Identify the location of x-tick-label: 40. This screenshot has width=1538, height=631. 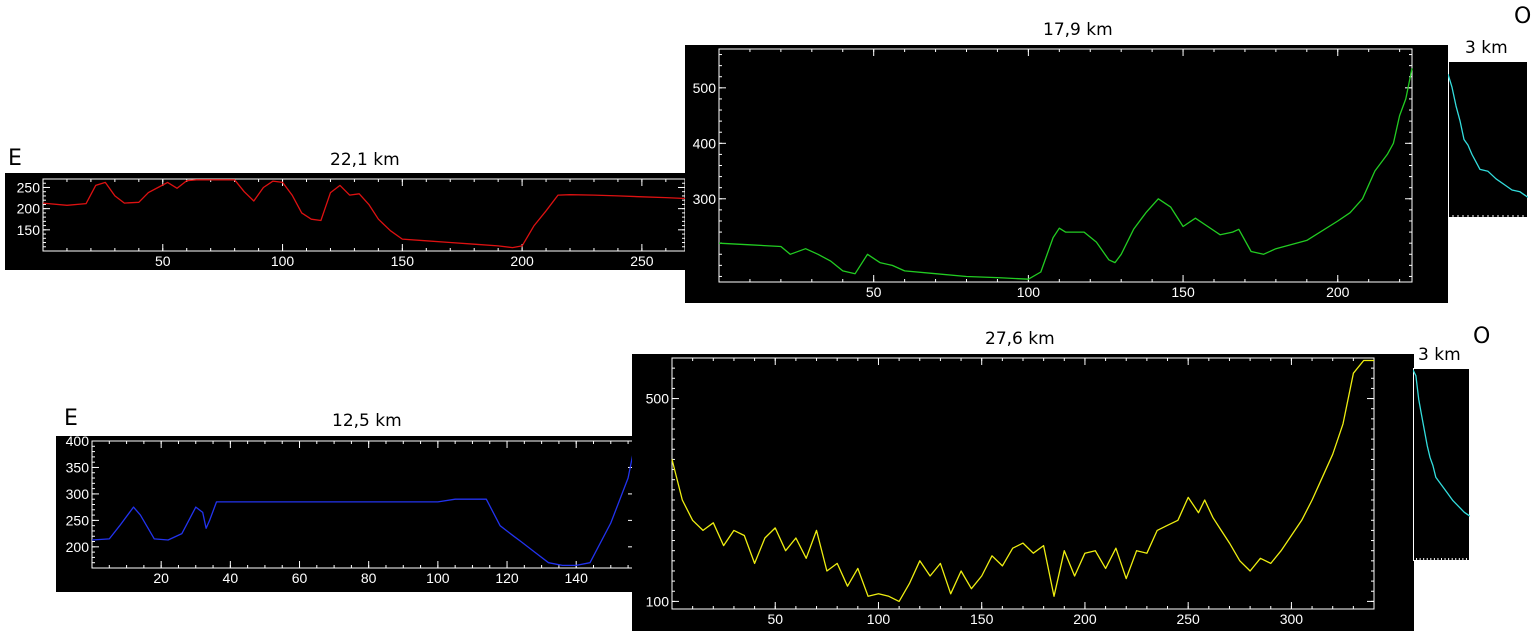
(231, 578).